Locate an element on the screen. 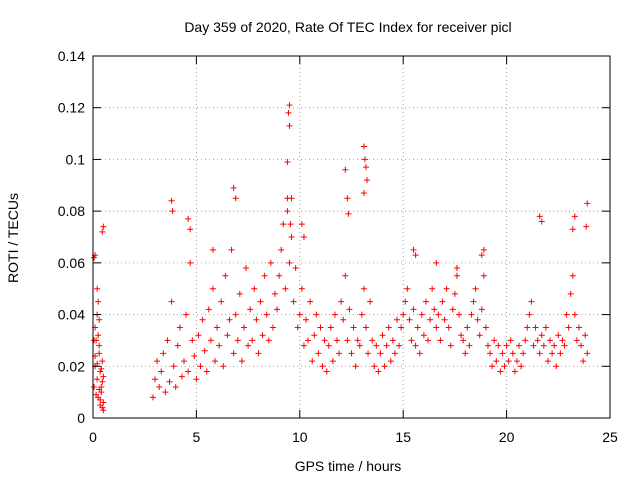 Image resolution: width=640 pixels, height=480 pixels. x-tick-label: 0 is located at coordinates (93, 437).